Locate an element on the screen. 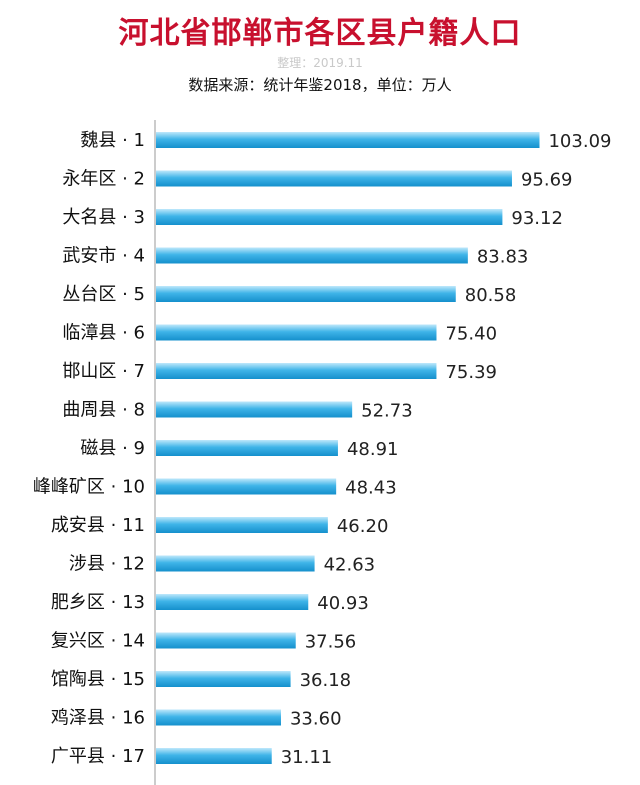 This screenshot has width=640, height=785. category-label: 武安市 · 4 is located at coordinates (103, 256).